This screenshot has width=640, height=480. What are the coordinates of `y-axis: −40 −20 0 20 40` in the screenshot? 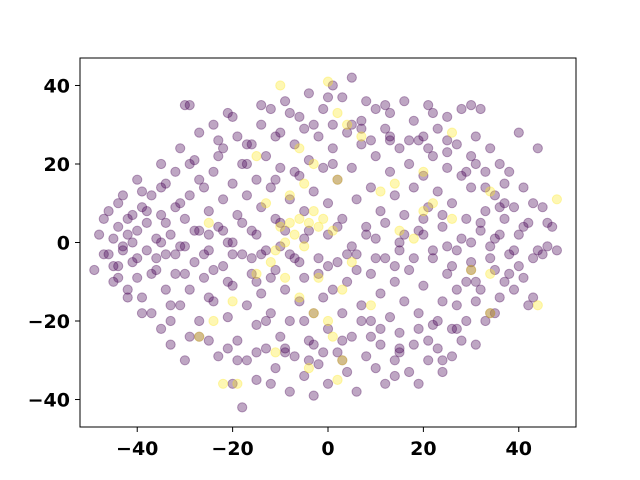 It's located at (54, 243).